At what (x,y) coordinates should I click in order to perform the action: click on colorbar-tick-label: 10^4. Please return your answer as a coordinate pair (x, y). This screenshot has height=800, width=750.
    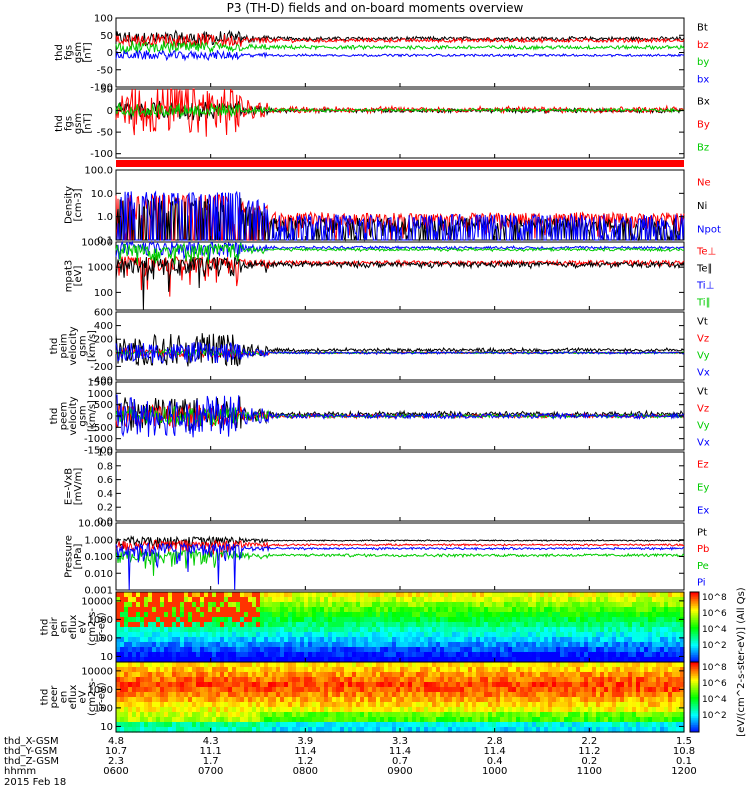
    Looking at the image, I should click on (714, 700).